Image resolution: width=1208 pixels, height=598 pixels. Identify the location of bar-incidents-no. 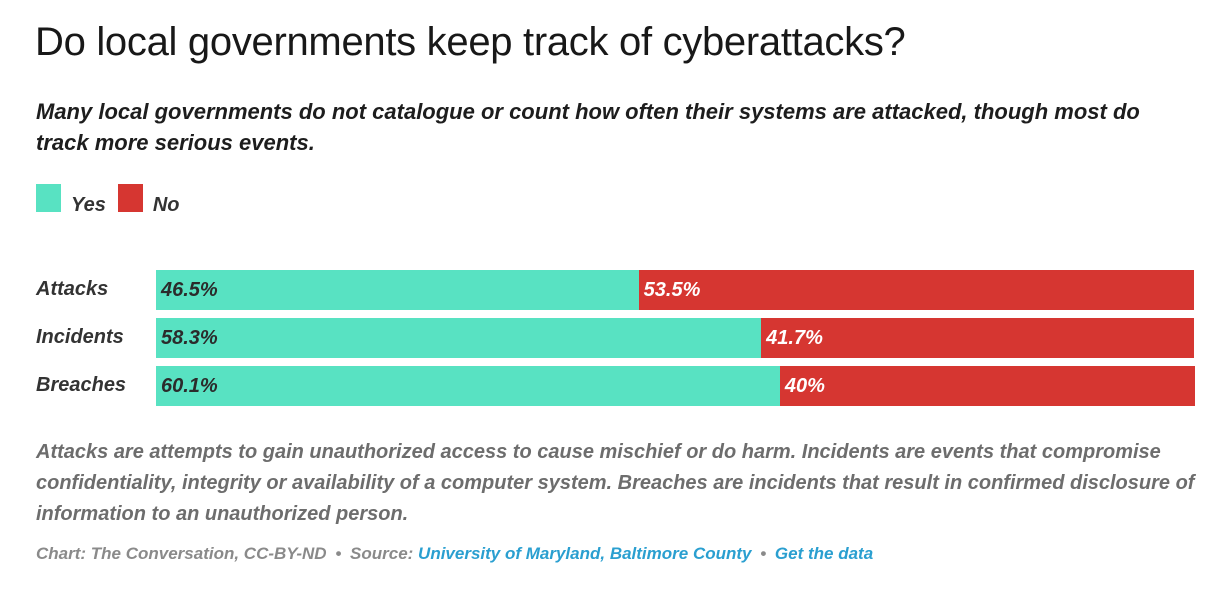
(977, 338).